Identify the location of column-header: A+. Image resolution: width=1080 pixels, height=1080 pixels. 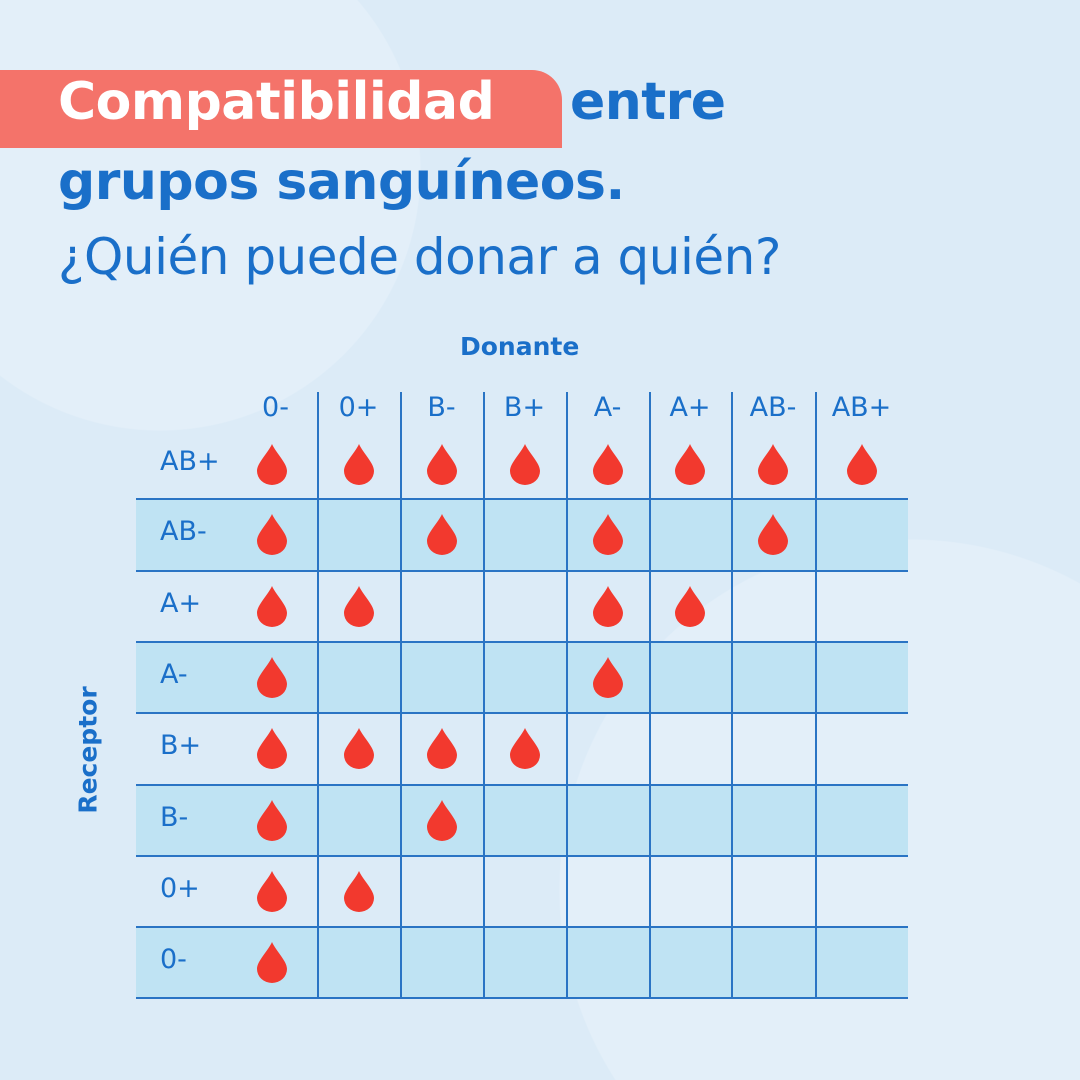
(690, 407).